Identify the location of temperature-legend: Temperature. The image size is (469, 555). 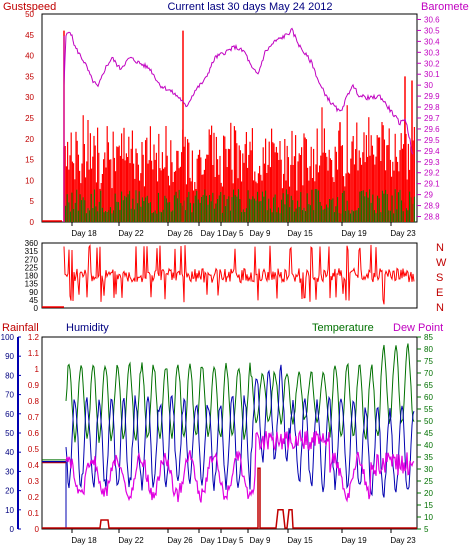
(343, 328).